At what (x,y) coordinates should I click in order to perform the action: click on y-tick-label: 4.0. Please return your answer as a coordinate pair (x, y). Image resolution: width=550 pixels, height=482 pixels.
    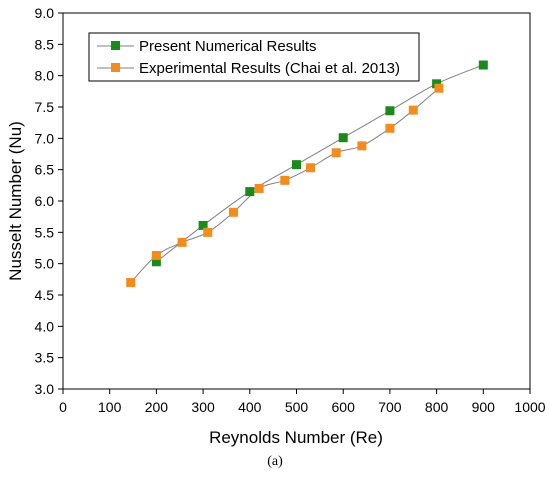
    Looking at the image, I should click on (45, 326).